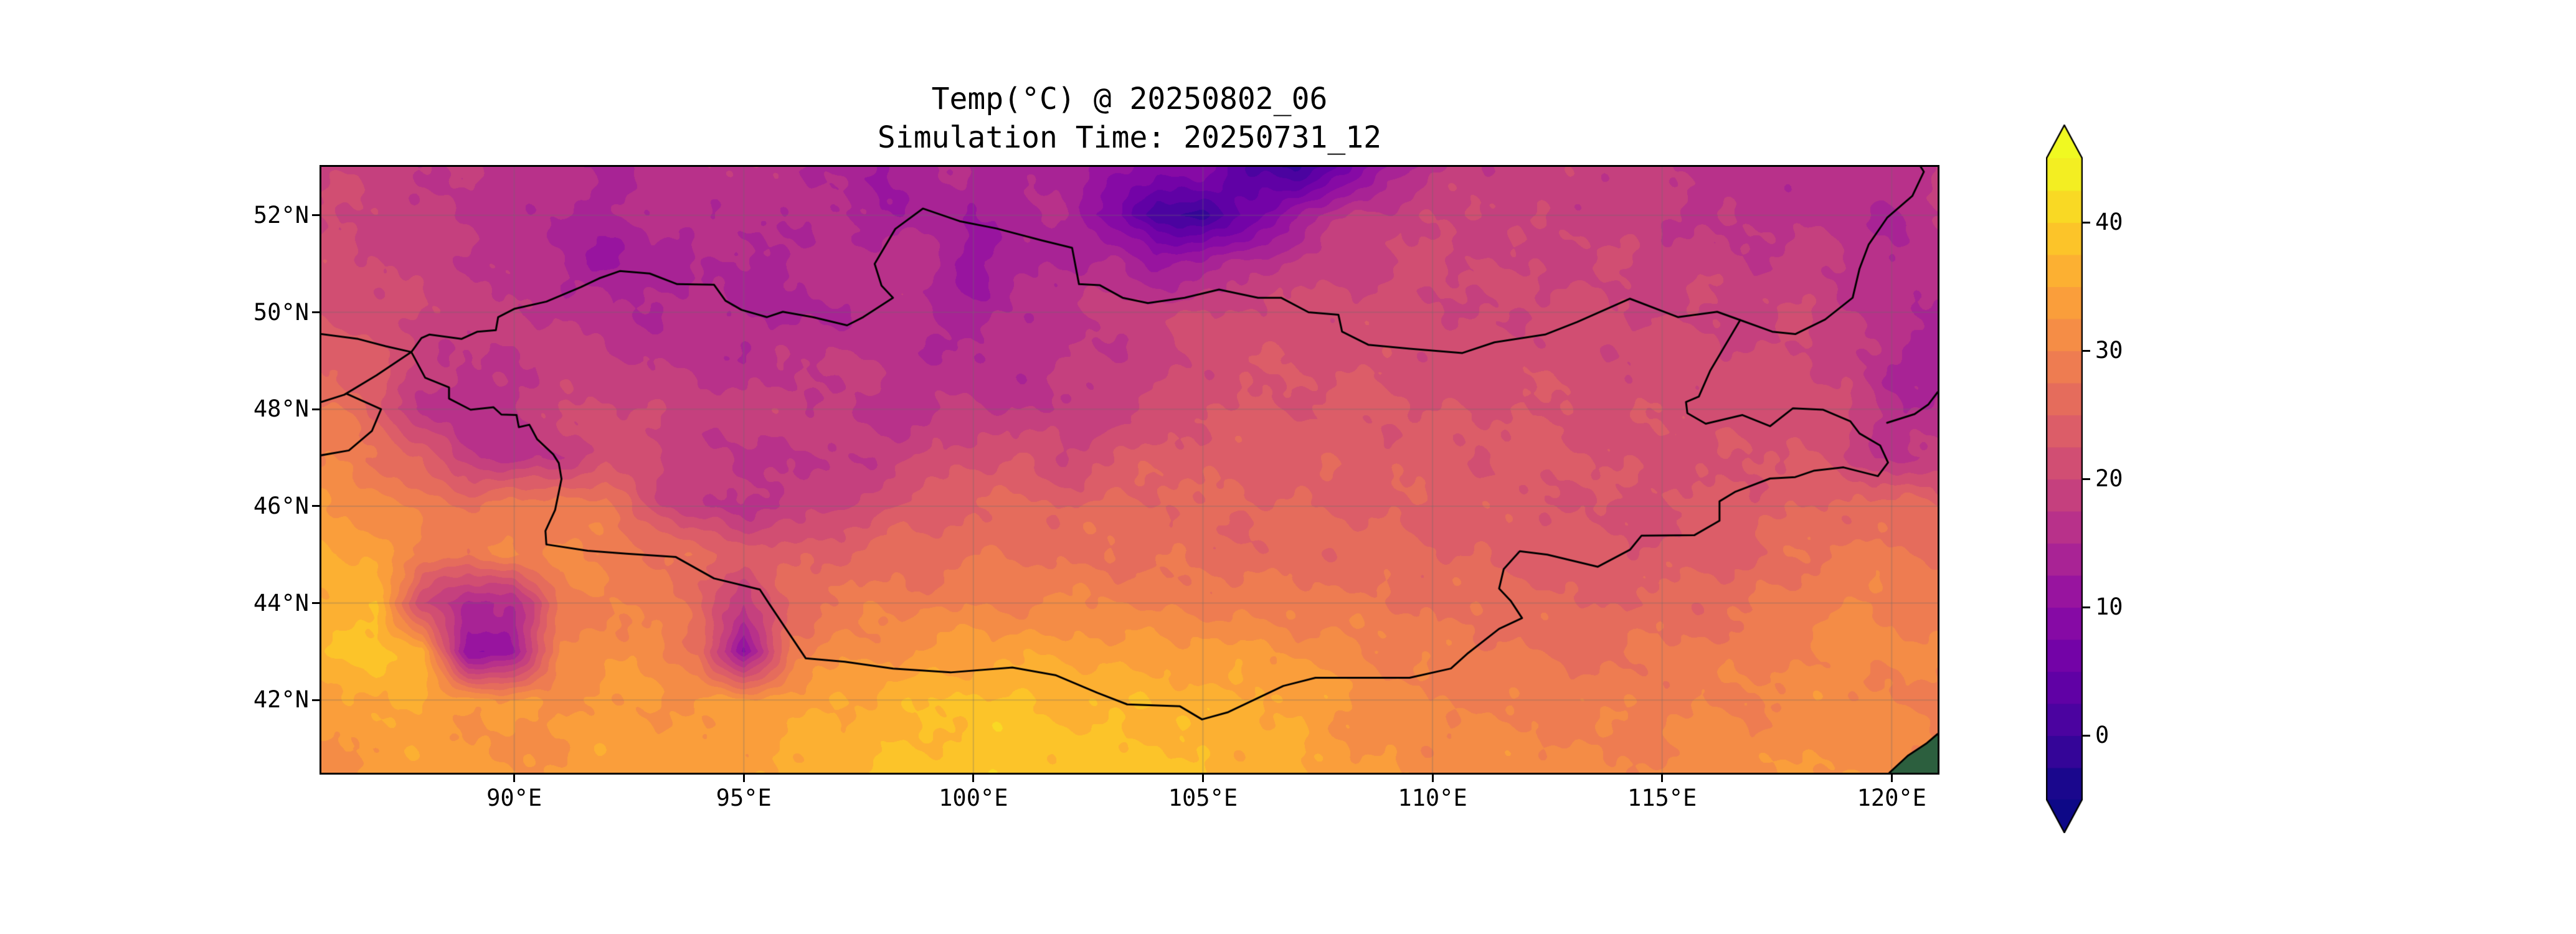  Describe the element at coordinates (281, 312) in the screenshot. I see `y-tick-label: 50°N` at that location.